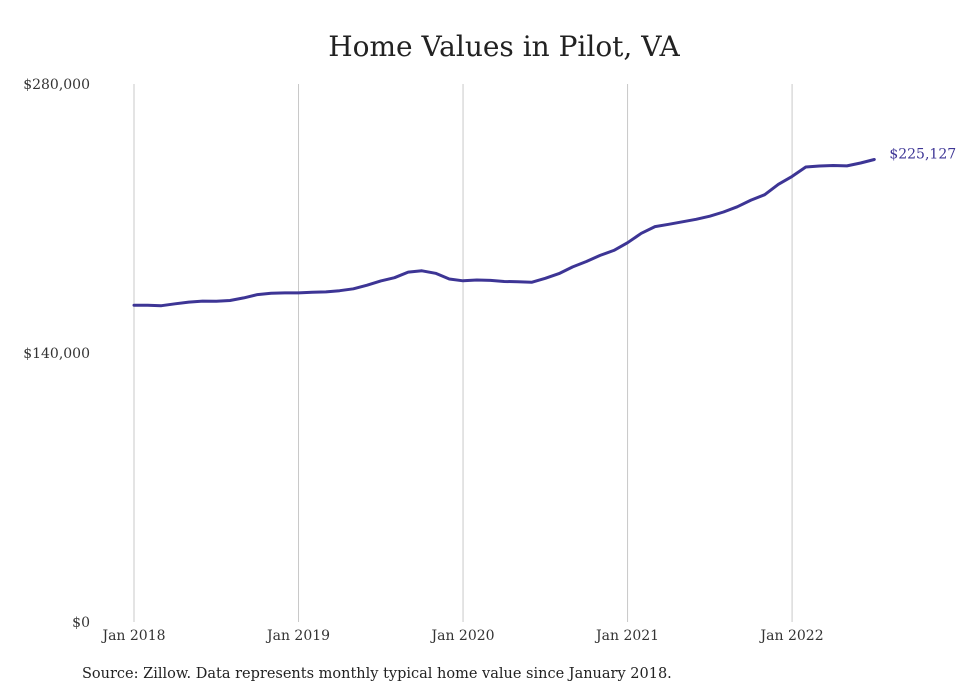 This screenshot has height=699, width=980. I want to click on y-axis-ticks: $0 $140,000 $280,000, so click(56, 354).